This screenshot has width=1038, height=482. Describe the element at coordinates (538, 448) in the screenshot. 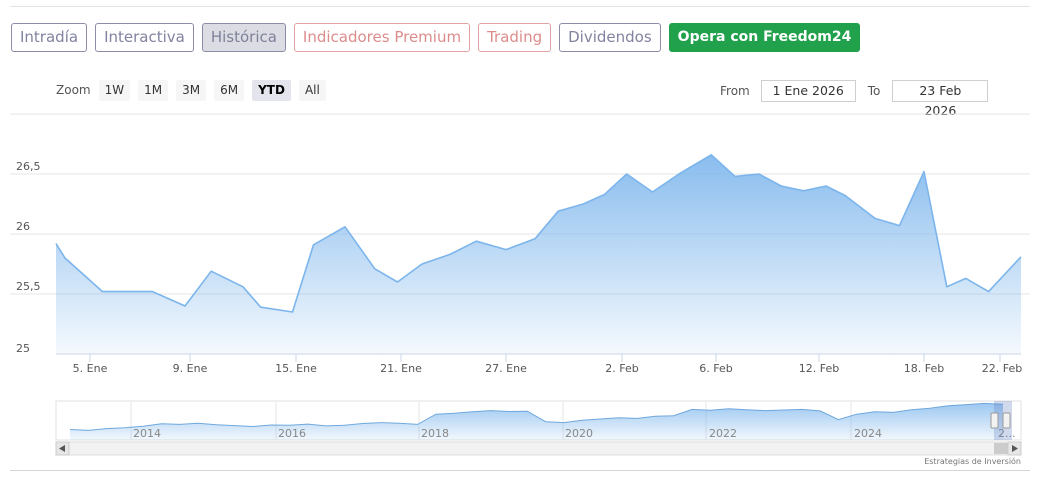

I see `scrollbar-track` at that location.